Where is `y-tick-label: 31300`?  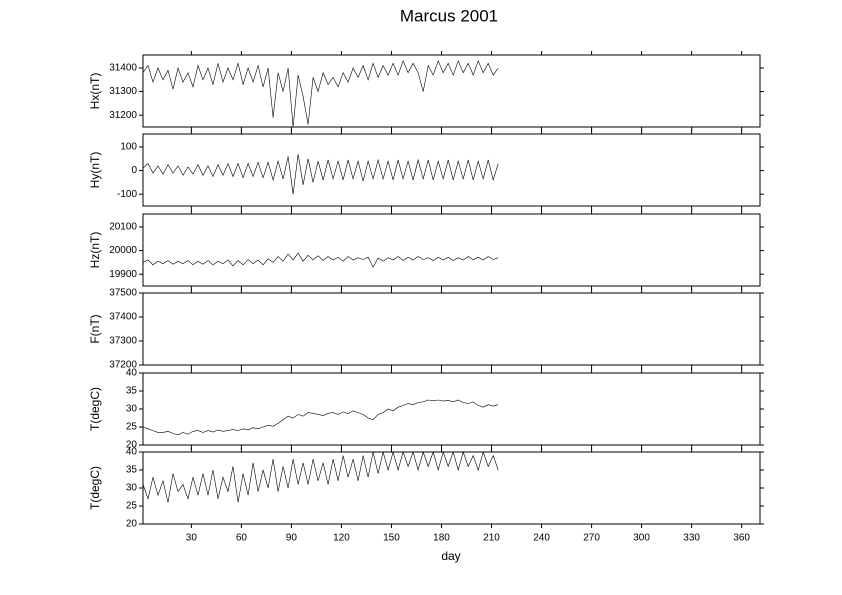 y-tick-label: 31300 is located at coordinates (123, 91).